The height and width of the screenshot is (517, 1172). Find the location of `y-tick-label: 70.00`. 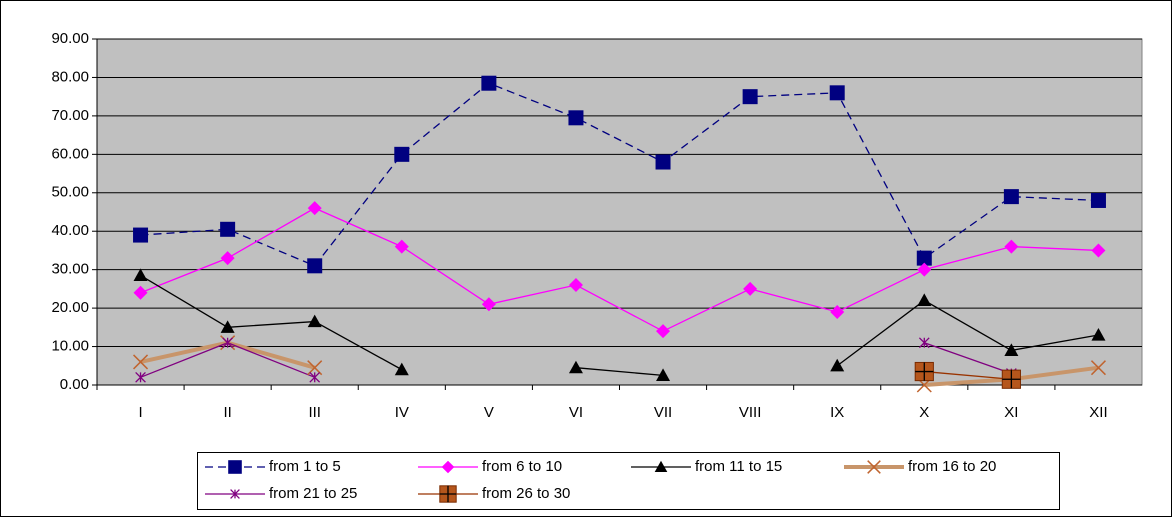

y-tick-label: 70.00 is located at coordinates (70, 115).